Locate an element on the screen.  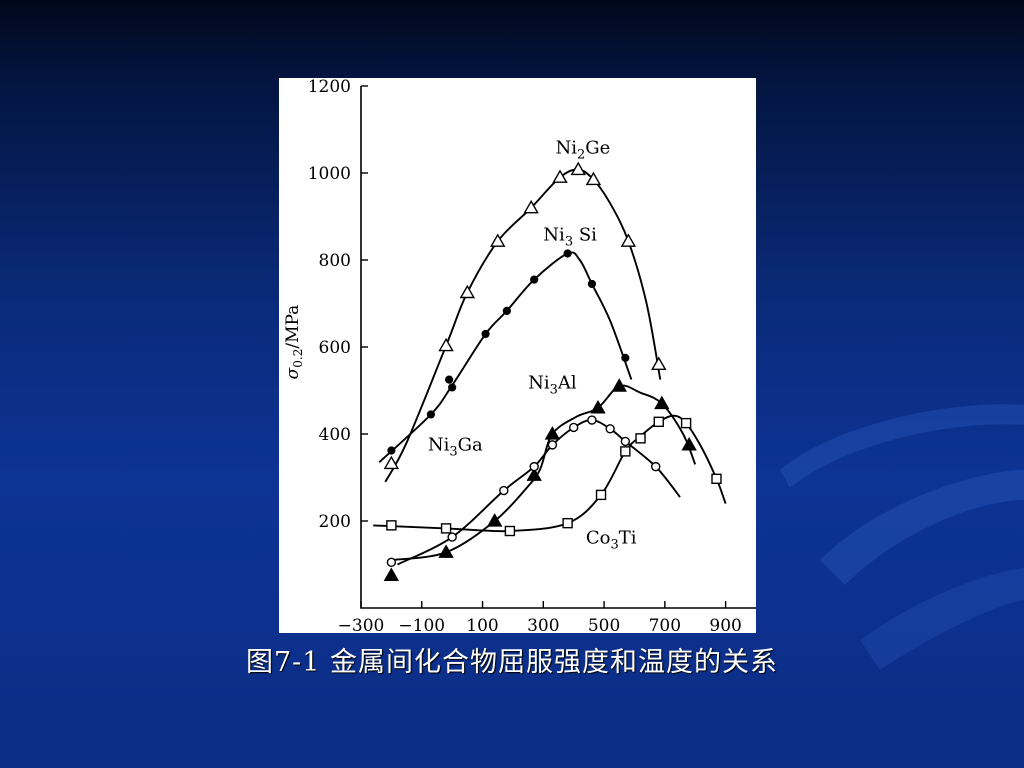
x-tick-label: −100 is located at coordinates (421, 624).